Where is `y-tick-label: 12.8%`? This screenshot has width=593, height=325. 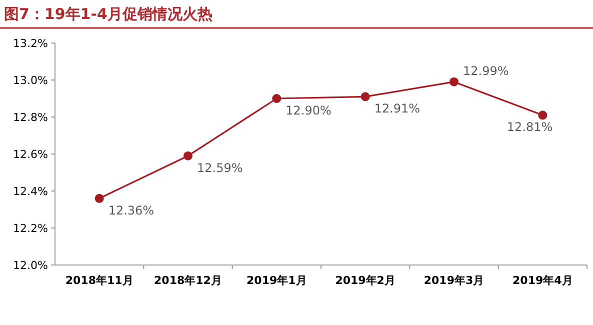 y-tick-label: 12.8% is located at coordinates (30, 117).